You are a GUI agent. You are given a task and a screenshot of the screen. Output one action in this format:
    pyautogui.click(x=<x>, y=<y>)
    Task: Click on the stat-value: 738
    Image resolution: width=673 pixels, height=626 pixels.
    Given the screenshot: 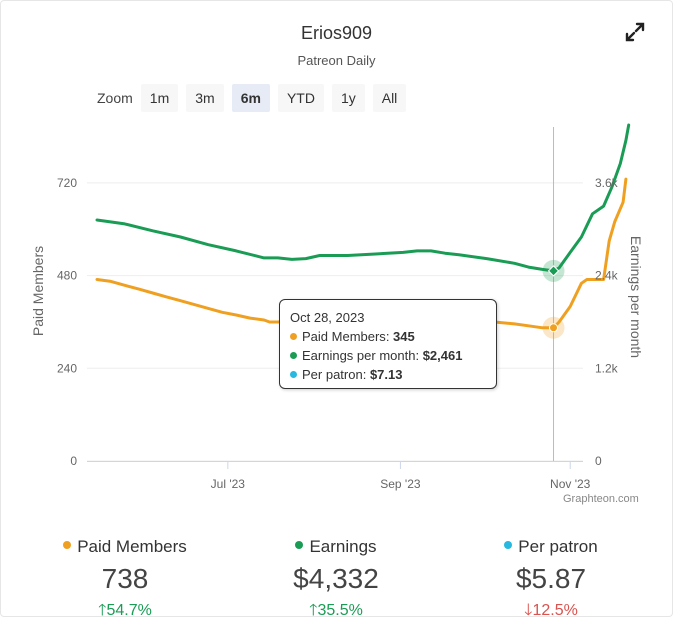 What is the action you would take?
    pyautogui.click(x=125, y=578)
    